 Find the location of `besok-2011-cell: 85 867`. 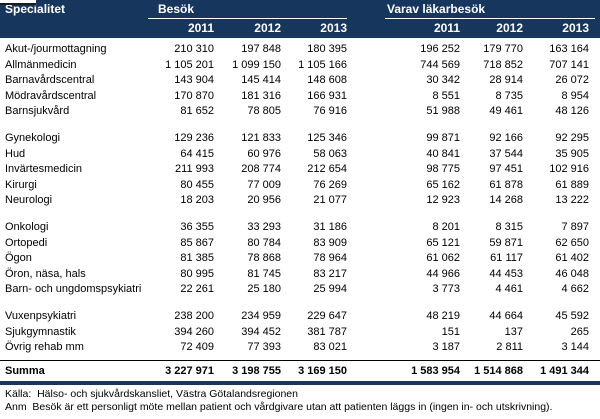

besok-2011-cell: 85 867 is located at coordinates (197, 242).